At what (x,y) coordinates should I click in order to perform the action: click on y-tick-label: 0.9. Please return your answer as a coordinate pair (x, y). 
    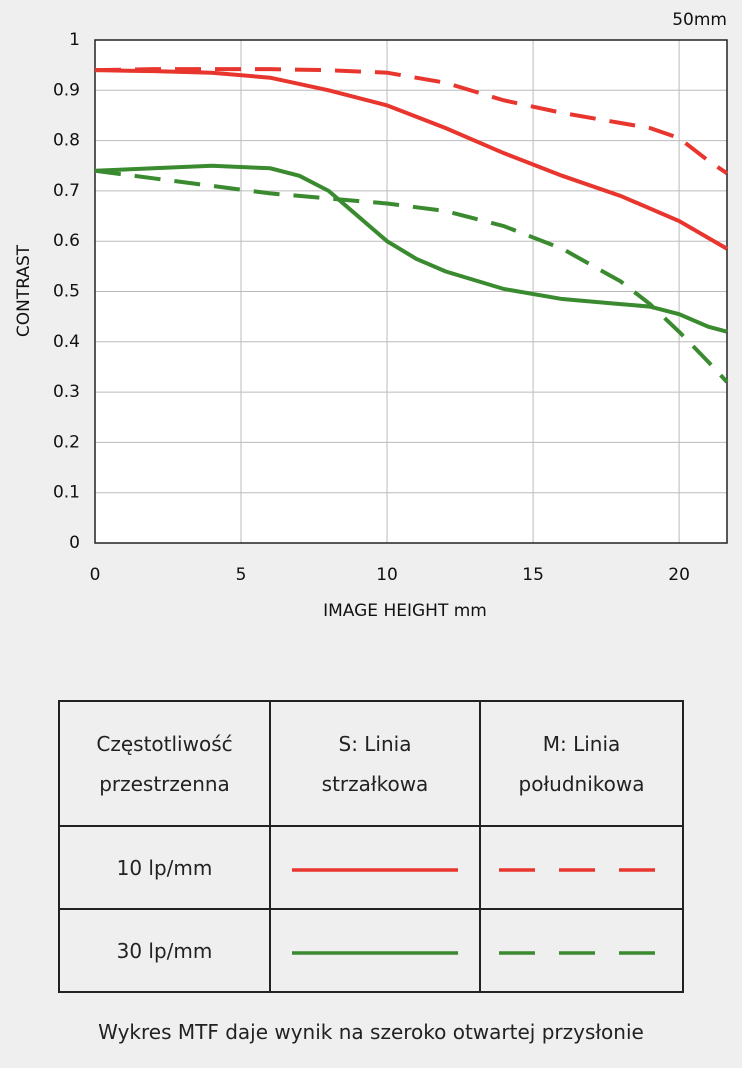
    Looking at the image, I should click on (66, 90).